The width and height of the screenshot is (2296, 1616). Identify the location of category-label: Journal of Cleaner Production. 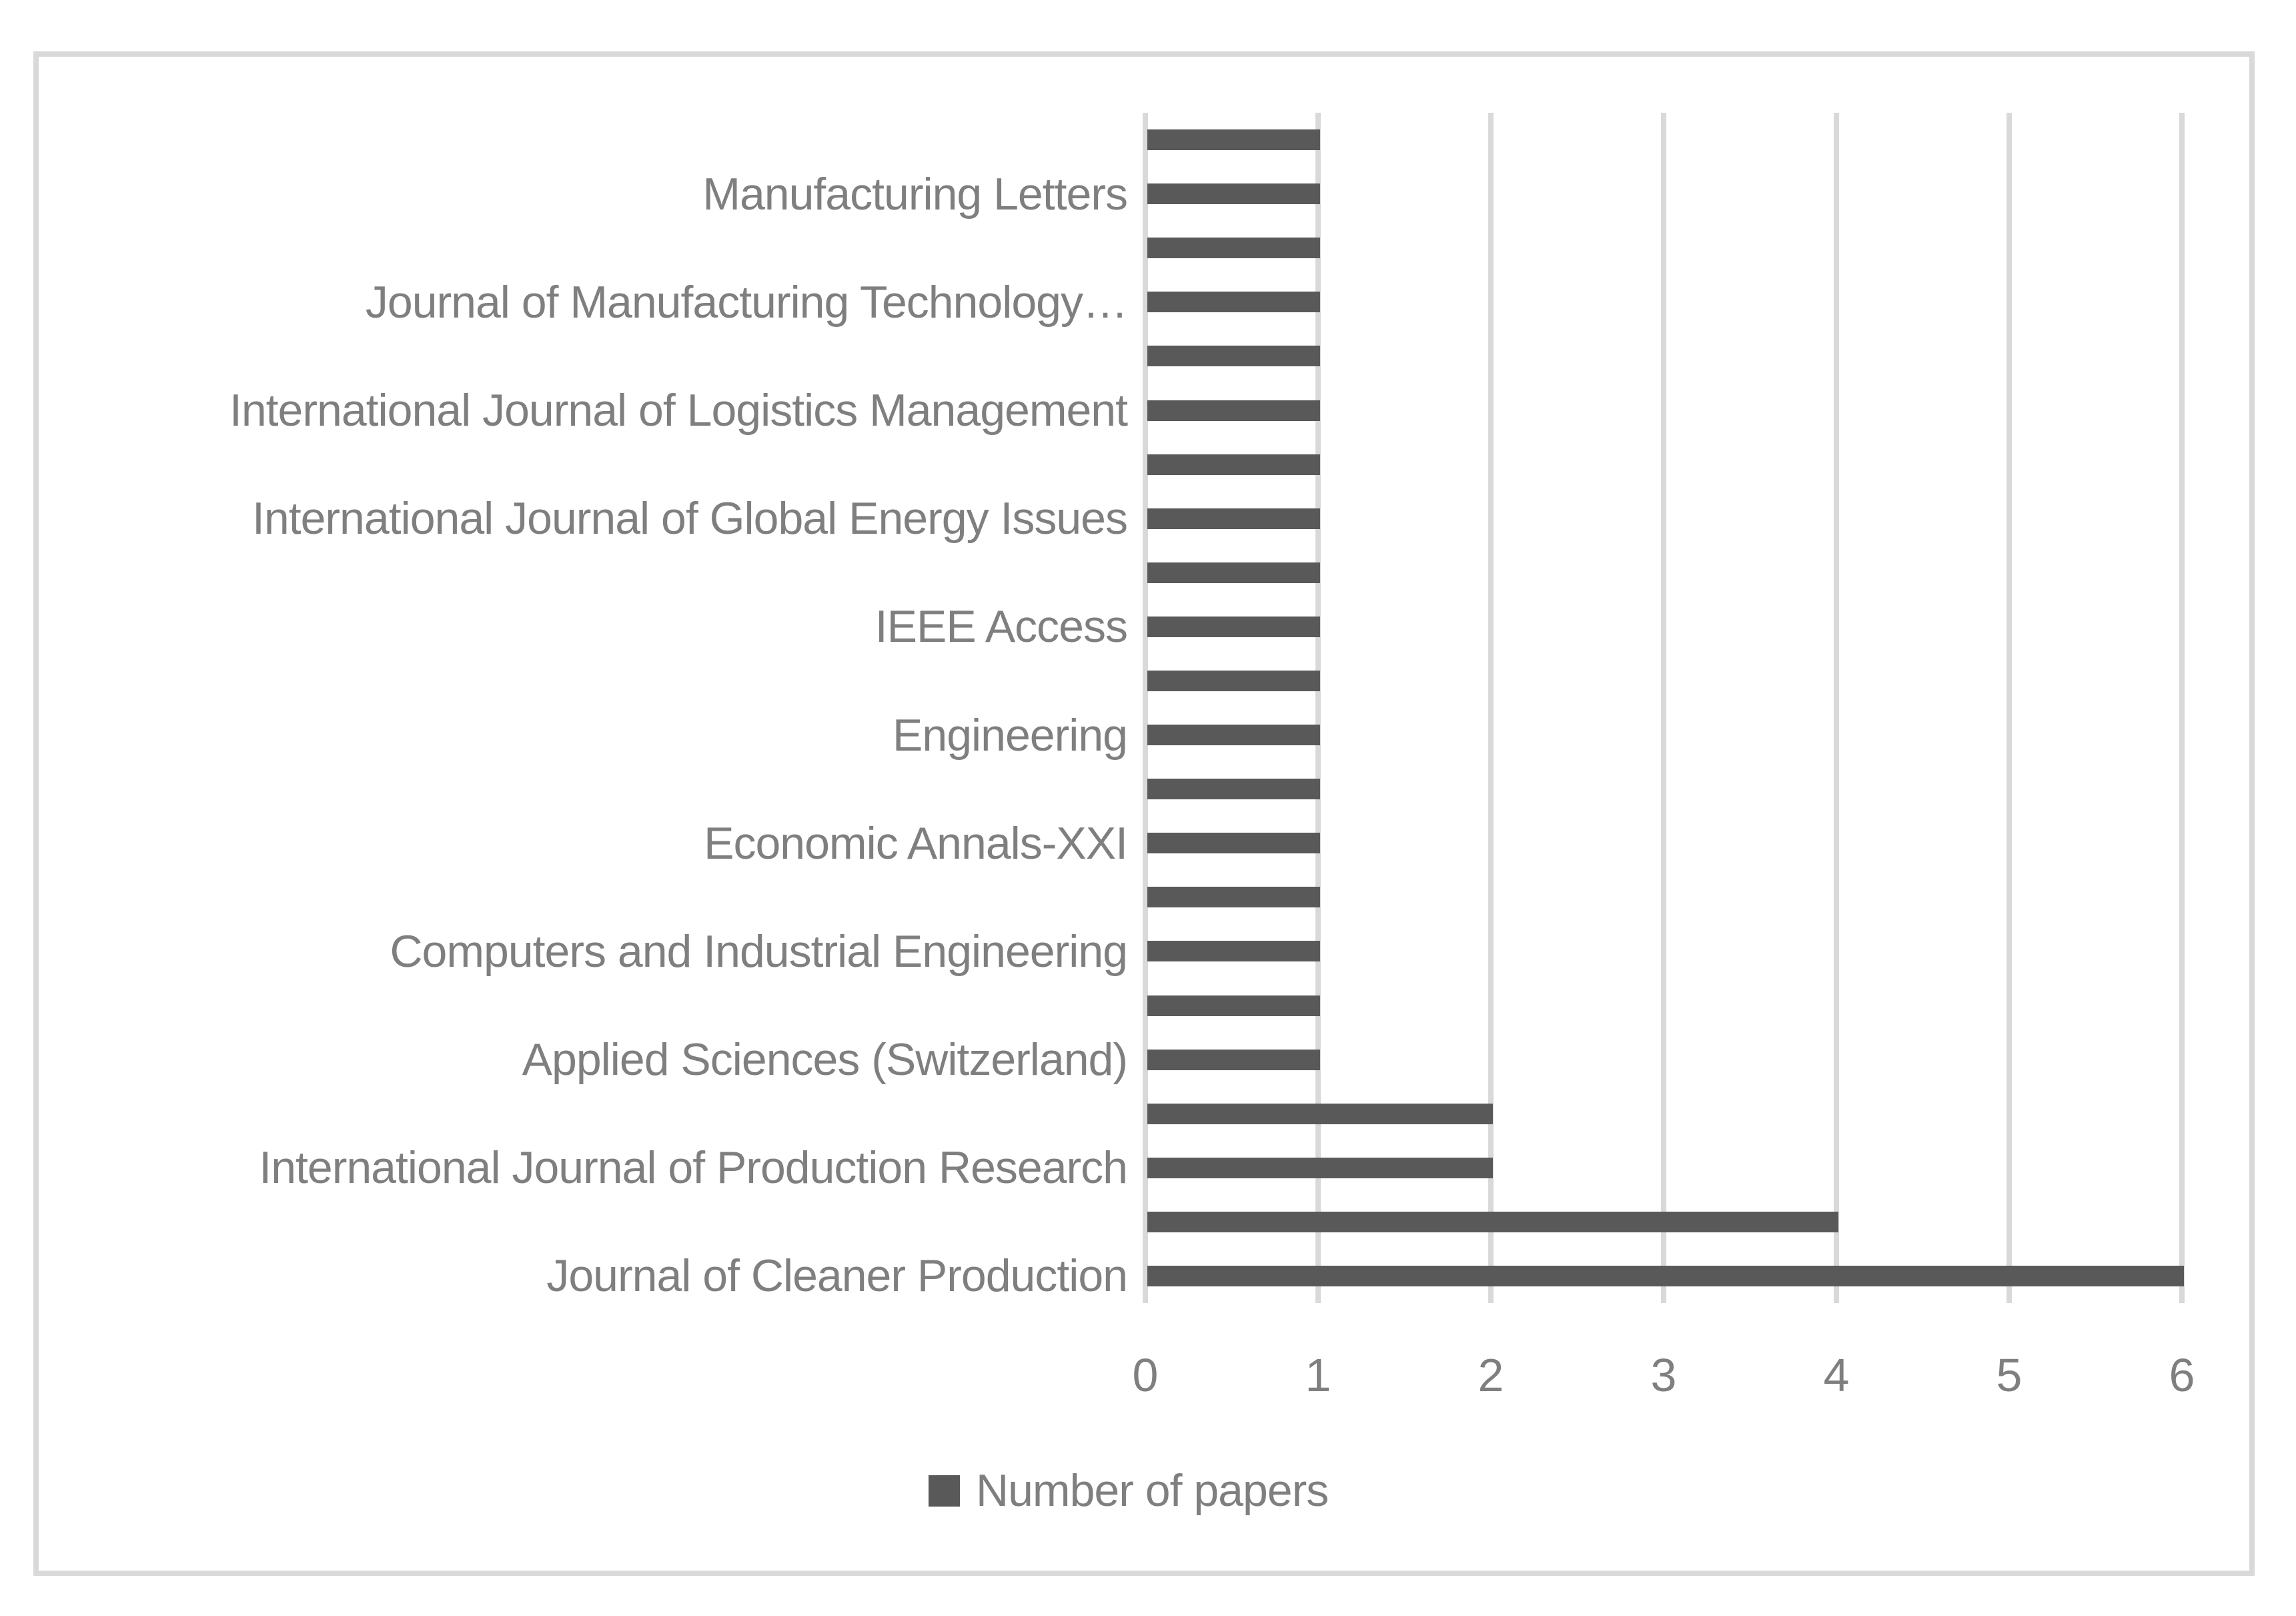
(837, 1275).